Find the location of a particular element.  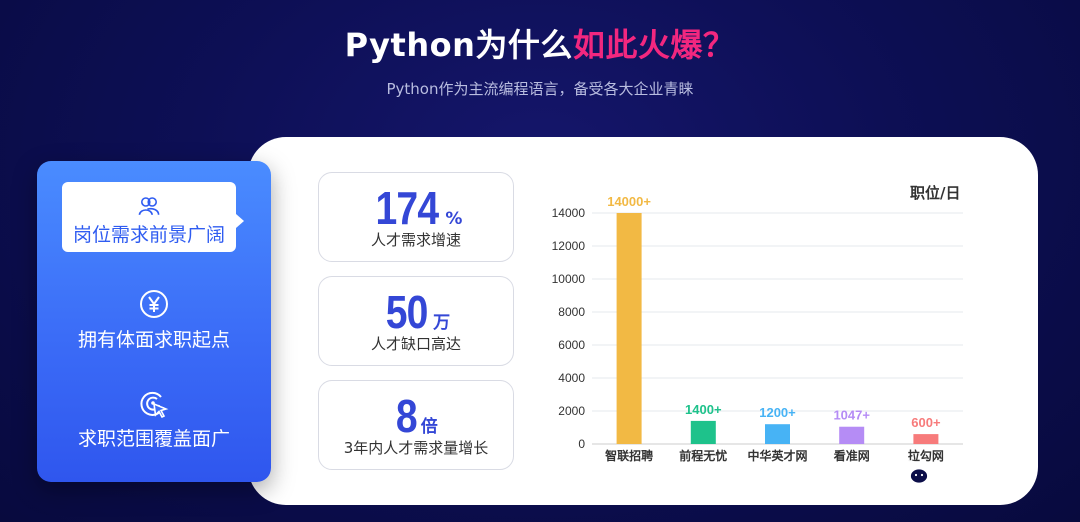

people-icon is located at coordinates (149, 206).